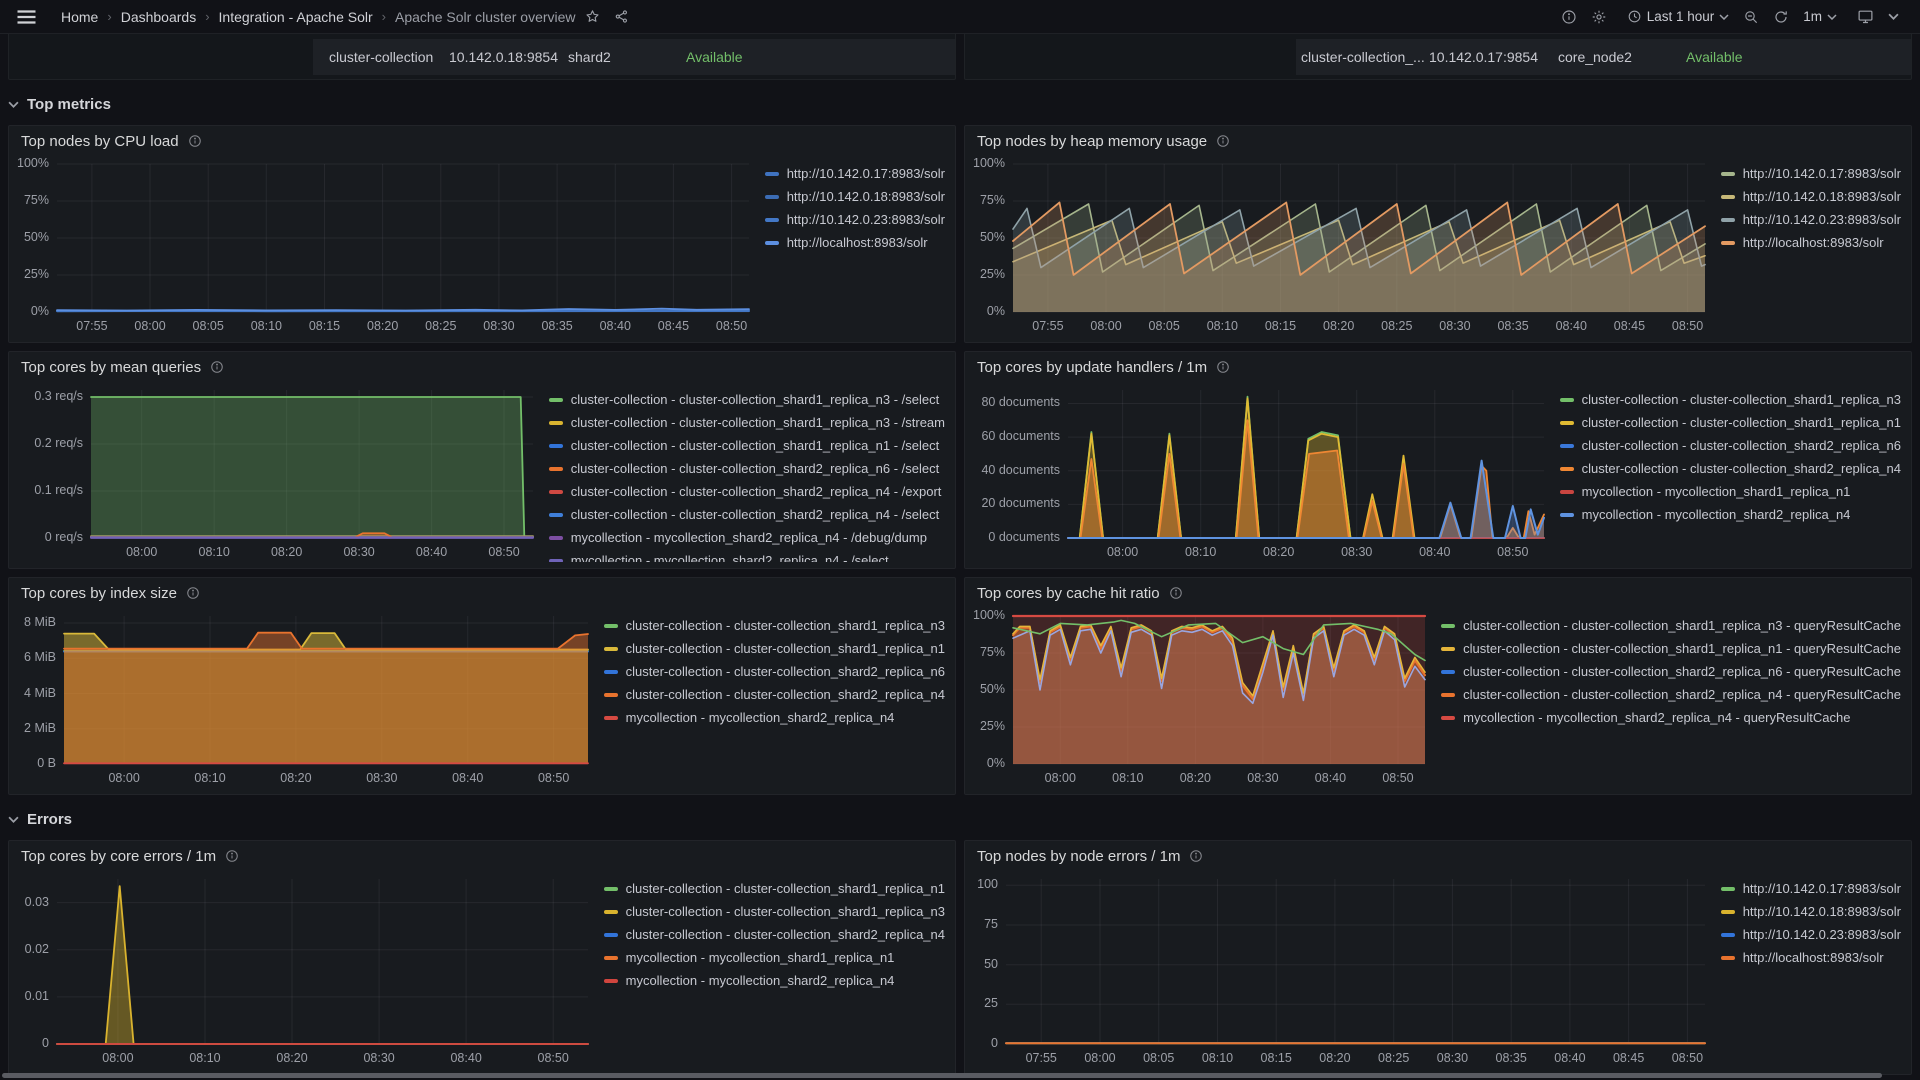 The image size is (1920, 1080). I want to click on hamburger-icon, so click(26, 16).